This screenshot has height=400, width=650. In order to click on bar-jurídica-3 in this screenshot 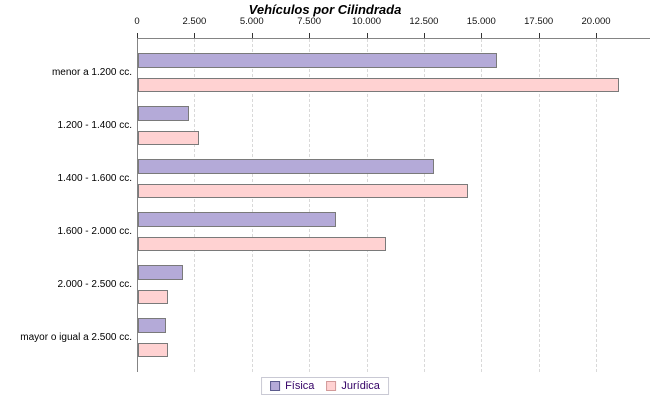, I will do `click(303, 190)`.